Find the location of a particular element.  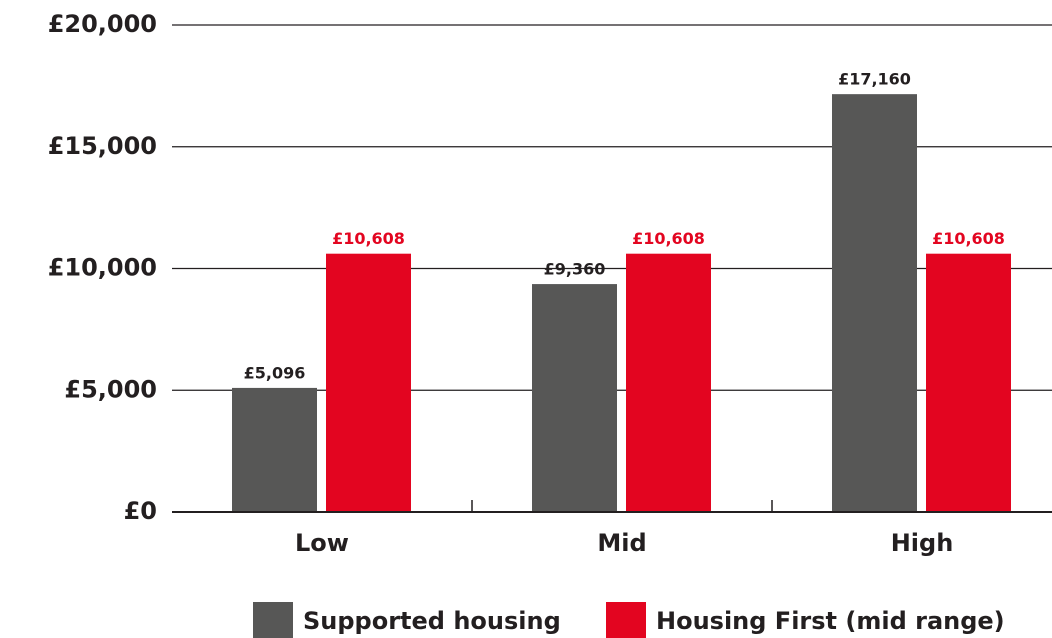

value-label: £5,096 is located at coordinates (275, 372).